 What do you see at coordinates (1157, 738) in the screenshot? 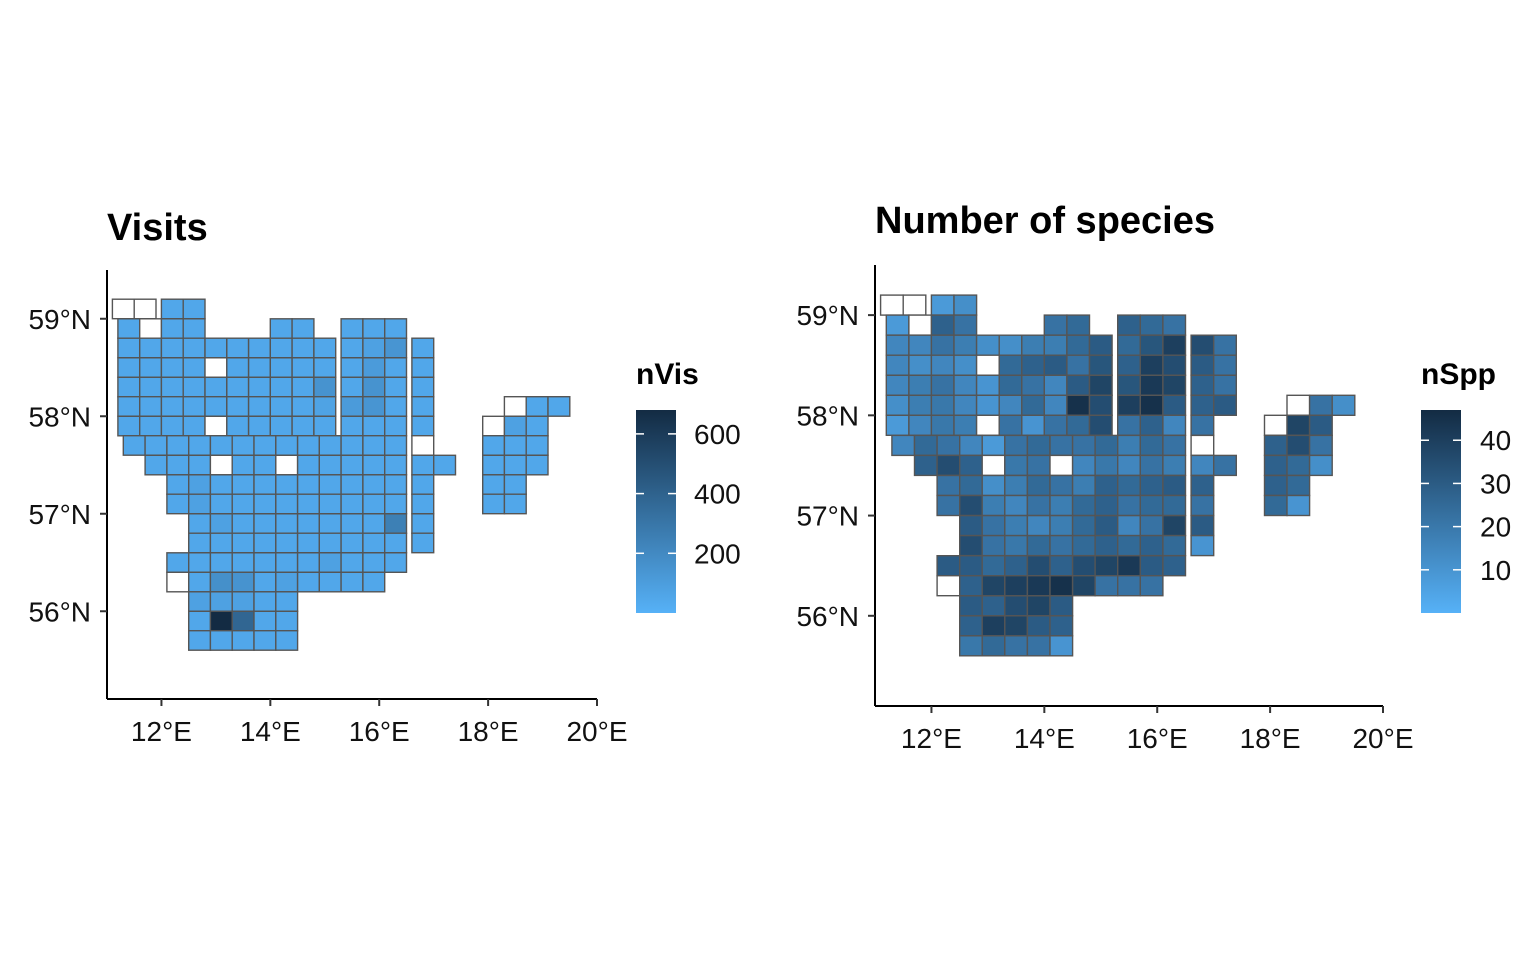
I see `x-tick-label: 16°E` at bounding box center [1157, 738].